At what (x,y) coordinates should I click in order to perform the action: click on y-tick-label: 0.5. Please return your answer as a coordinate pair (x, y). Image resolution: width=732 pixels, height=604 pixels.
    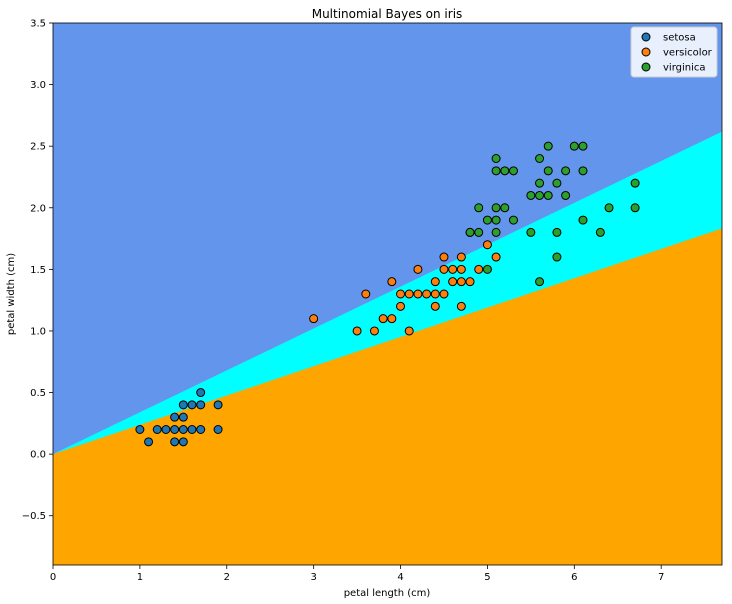
    Looking at the image, I should click on (38, 393).